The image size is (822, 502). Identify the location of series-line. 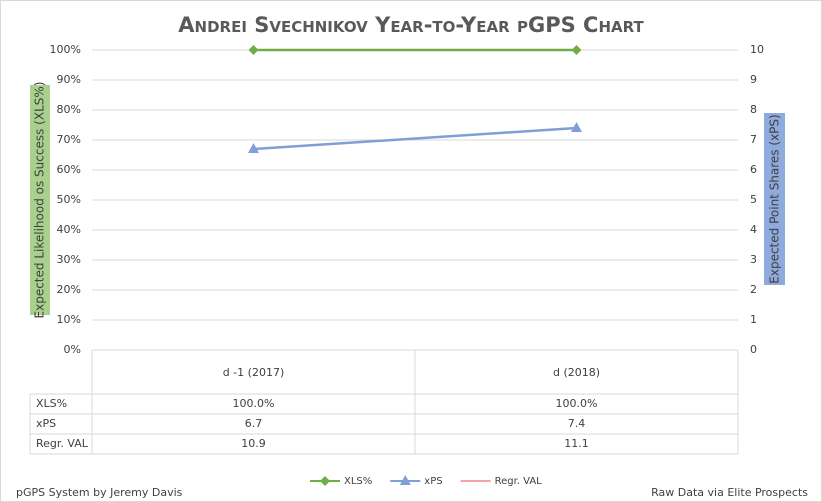
(415, 138).